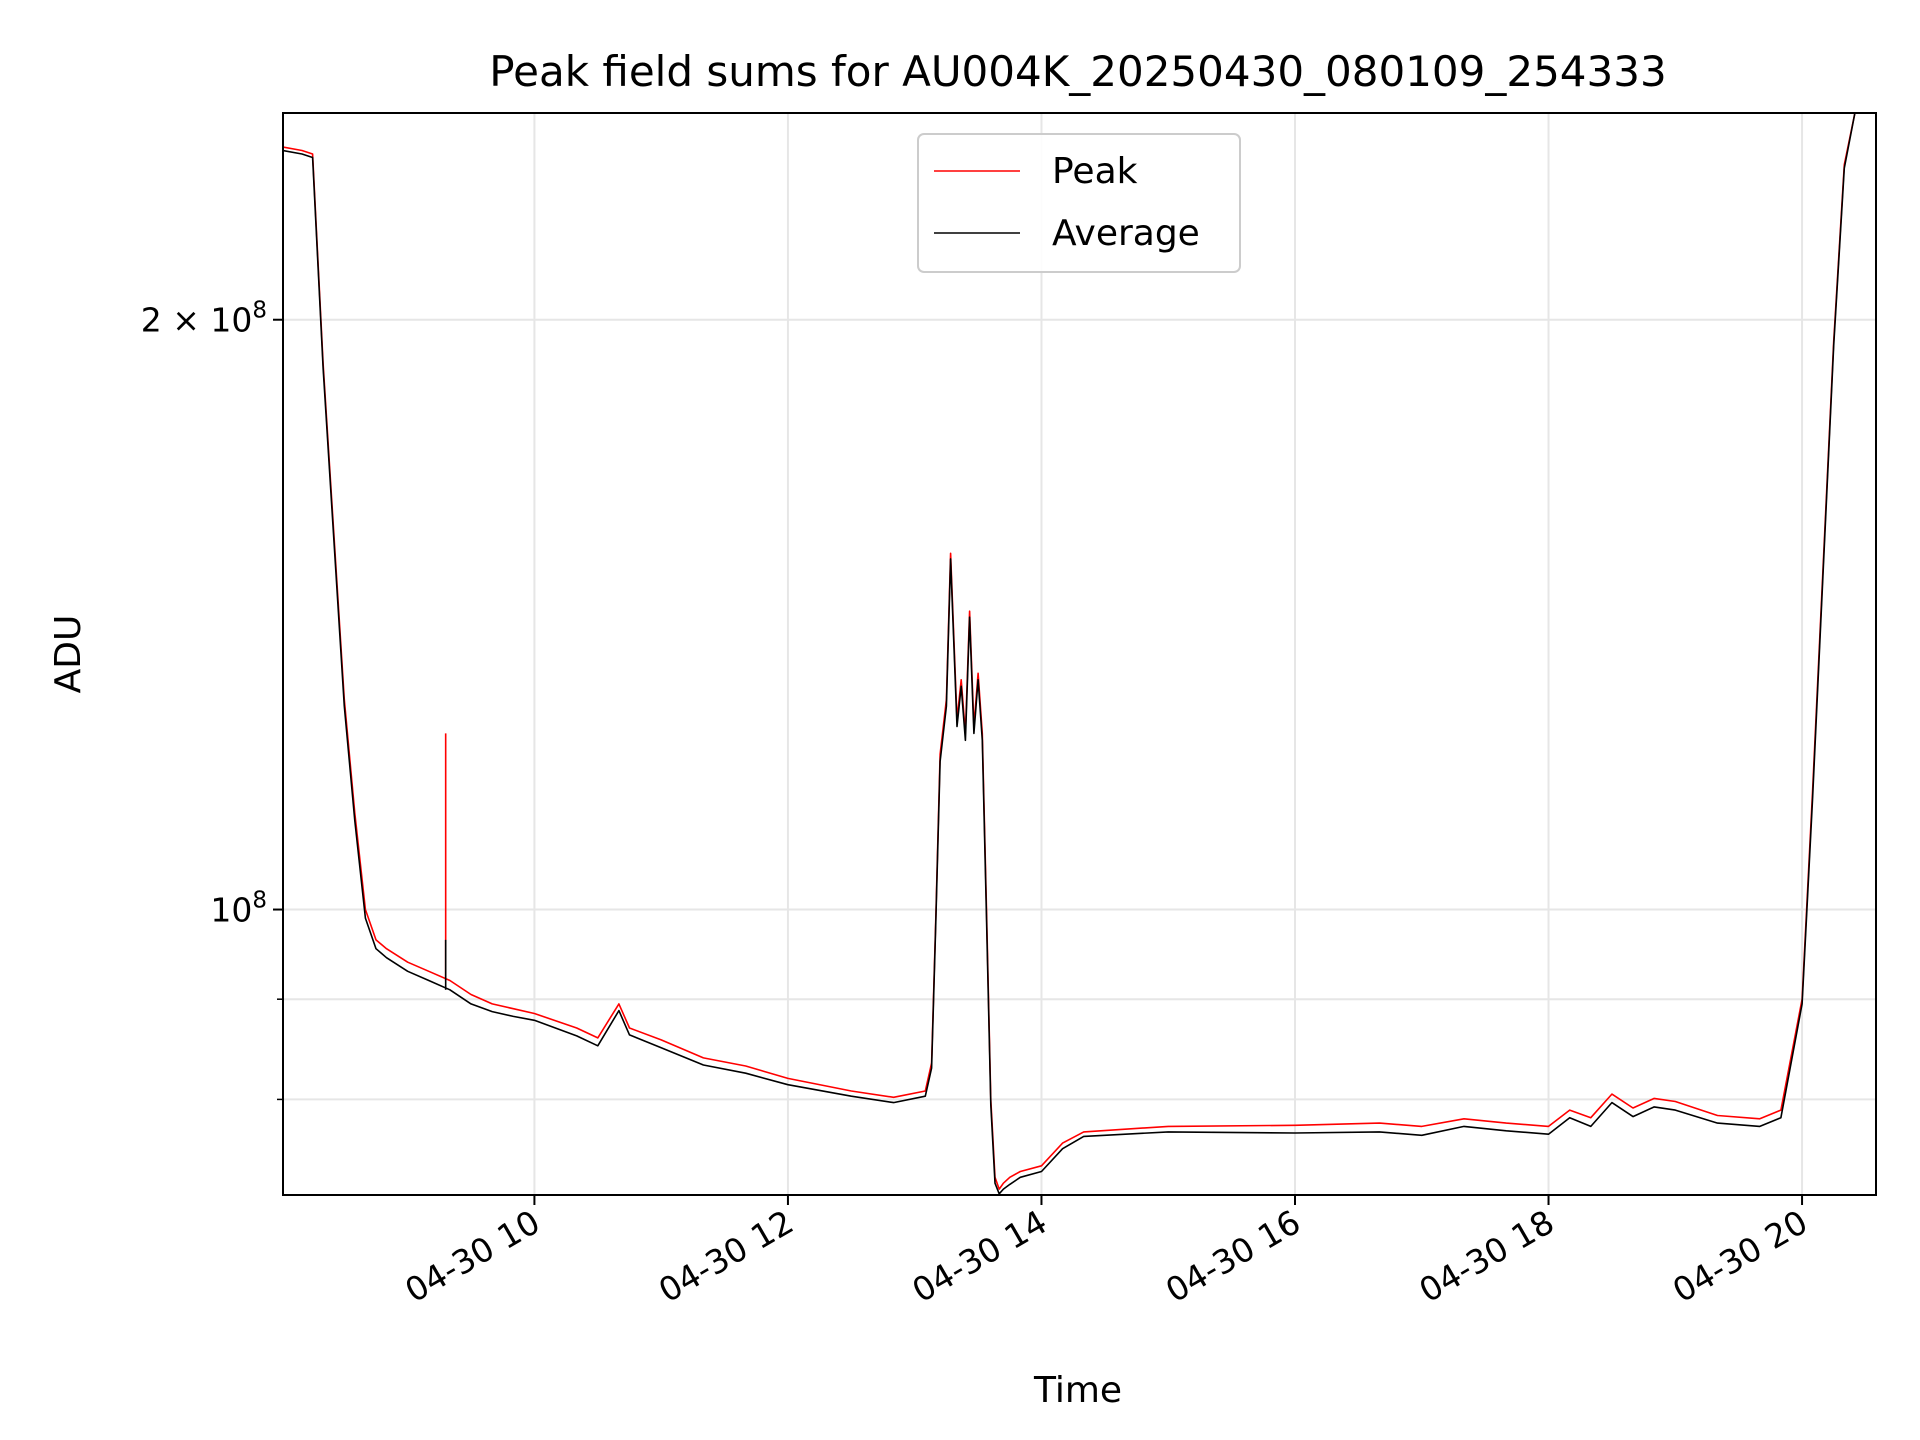  Describe the element at coordinates (68, 654) in the screenshot. I see `y-axis-title: ADU` at that location.